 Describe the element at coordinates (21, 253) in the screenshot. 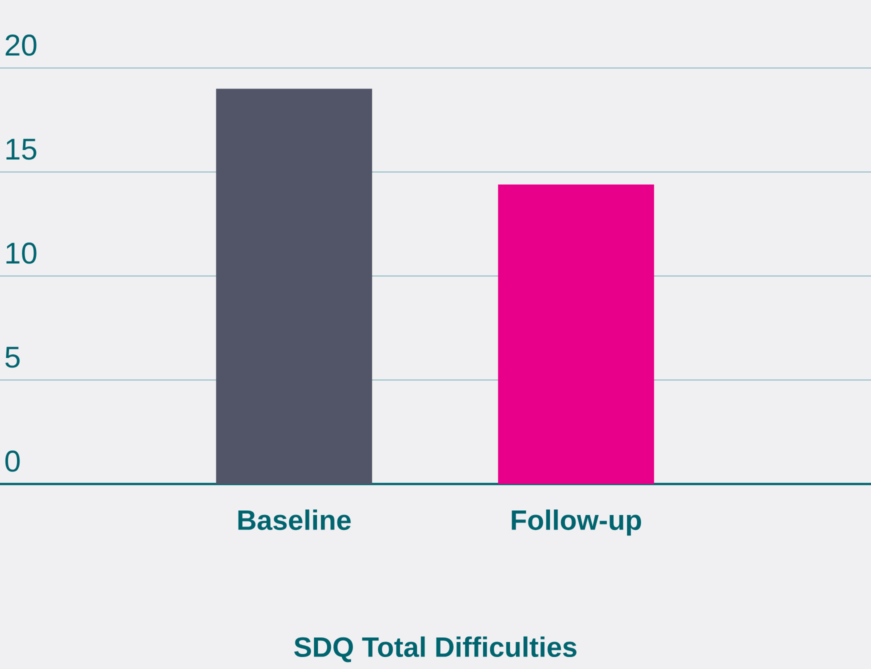

I see `y-tick-label: 10` at that location.